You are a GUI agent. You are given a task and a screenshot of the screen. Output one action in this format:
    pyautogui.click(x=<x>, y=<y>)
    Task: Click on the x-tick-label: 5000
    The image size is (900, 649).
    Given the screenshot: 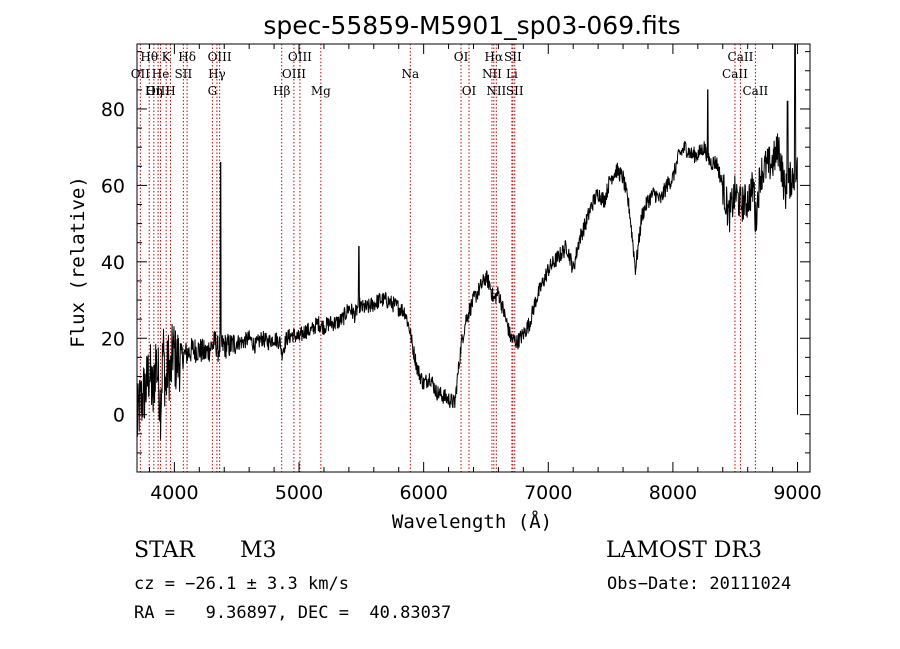 What is the action you would take?
    pyautogui.click(x=299, y=493)
    